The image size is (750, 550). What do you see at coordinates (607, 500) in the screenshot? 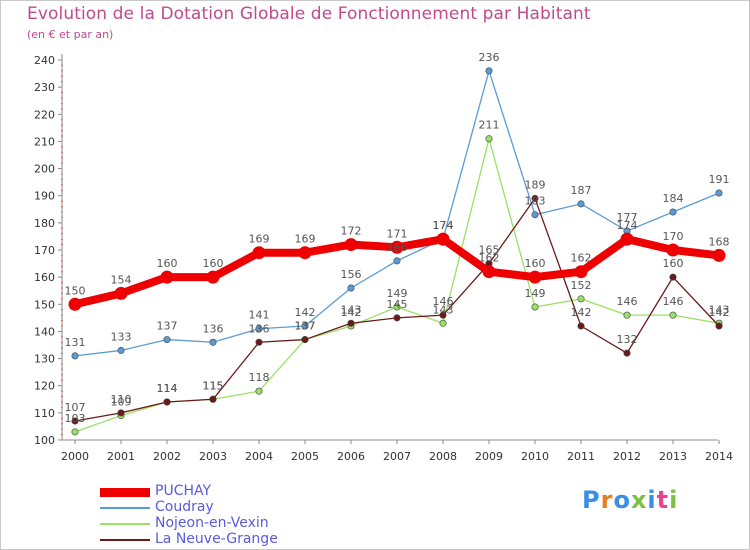
I see `logo-letter: r` at bounding box center [607, 500].